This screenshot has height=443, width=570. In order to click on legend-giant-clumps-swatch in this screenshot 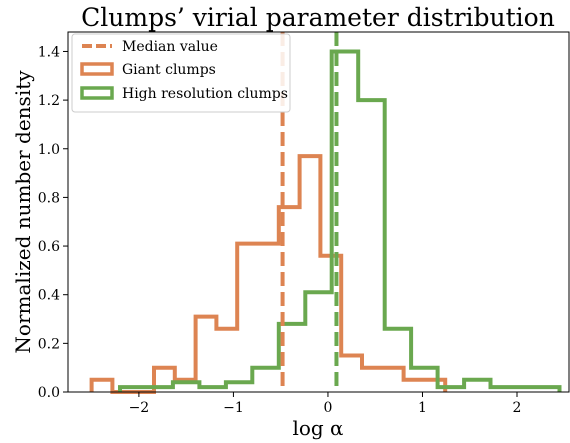, I will do `click(97, 69)`.